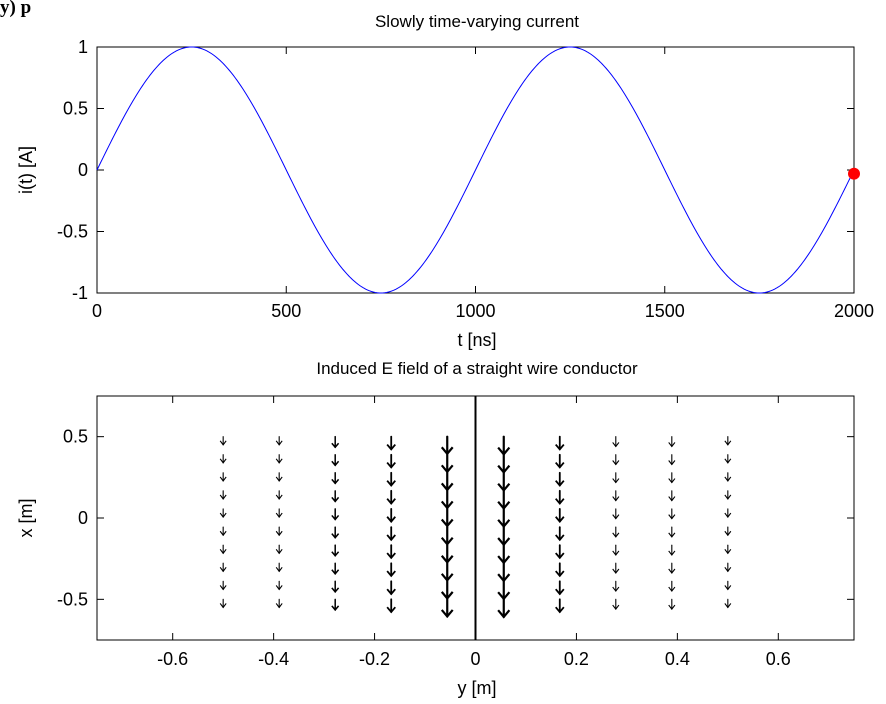 The width and height of the screenshot is (886, 704). What do you see at coordinates (80, 293) in the screenshot?
I see `chart1-y-tick-label: -1` at bounding box center [80, 293].